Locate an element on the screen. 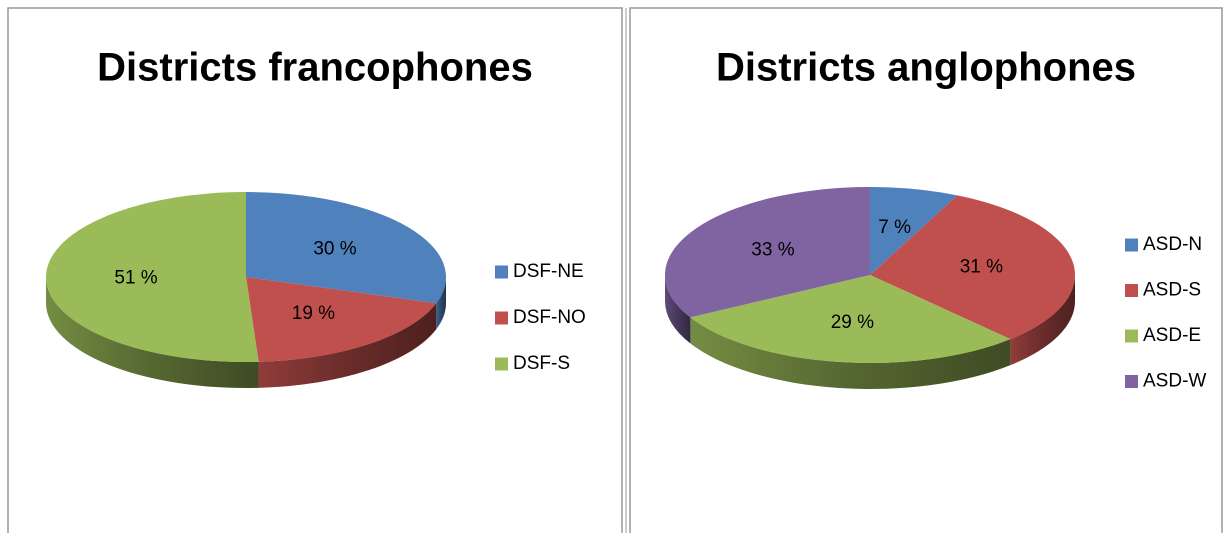 Image resolution: width=1230 pixels, height=533 pixels. data-label: 33 % is located at coordinates (772, 249).